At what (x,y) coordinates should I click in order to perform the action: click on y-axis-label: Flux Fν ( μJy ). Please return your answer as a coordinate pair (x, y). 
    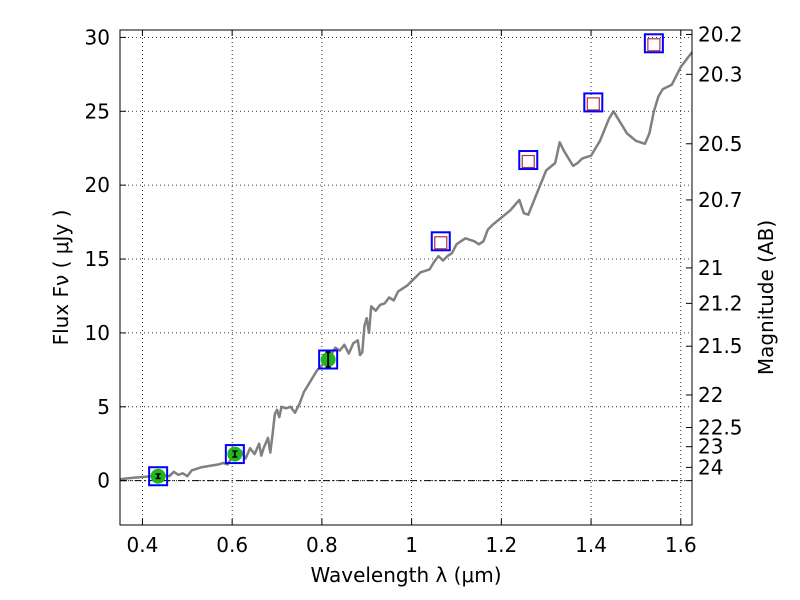
    Looking at the image, I should click on (61, 278).